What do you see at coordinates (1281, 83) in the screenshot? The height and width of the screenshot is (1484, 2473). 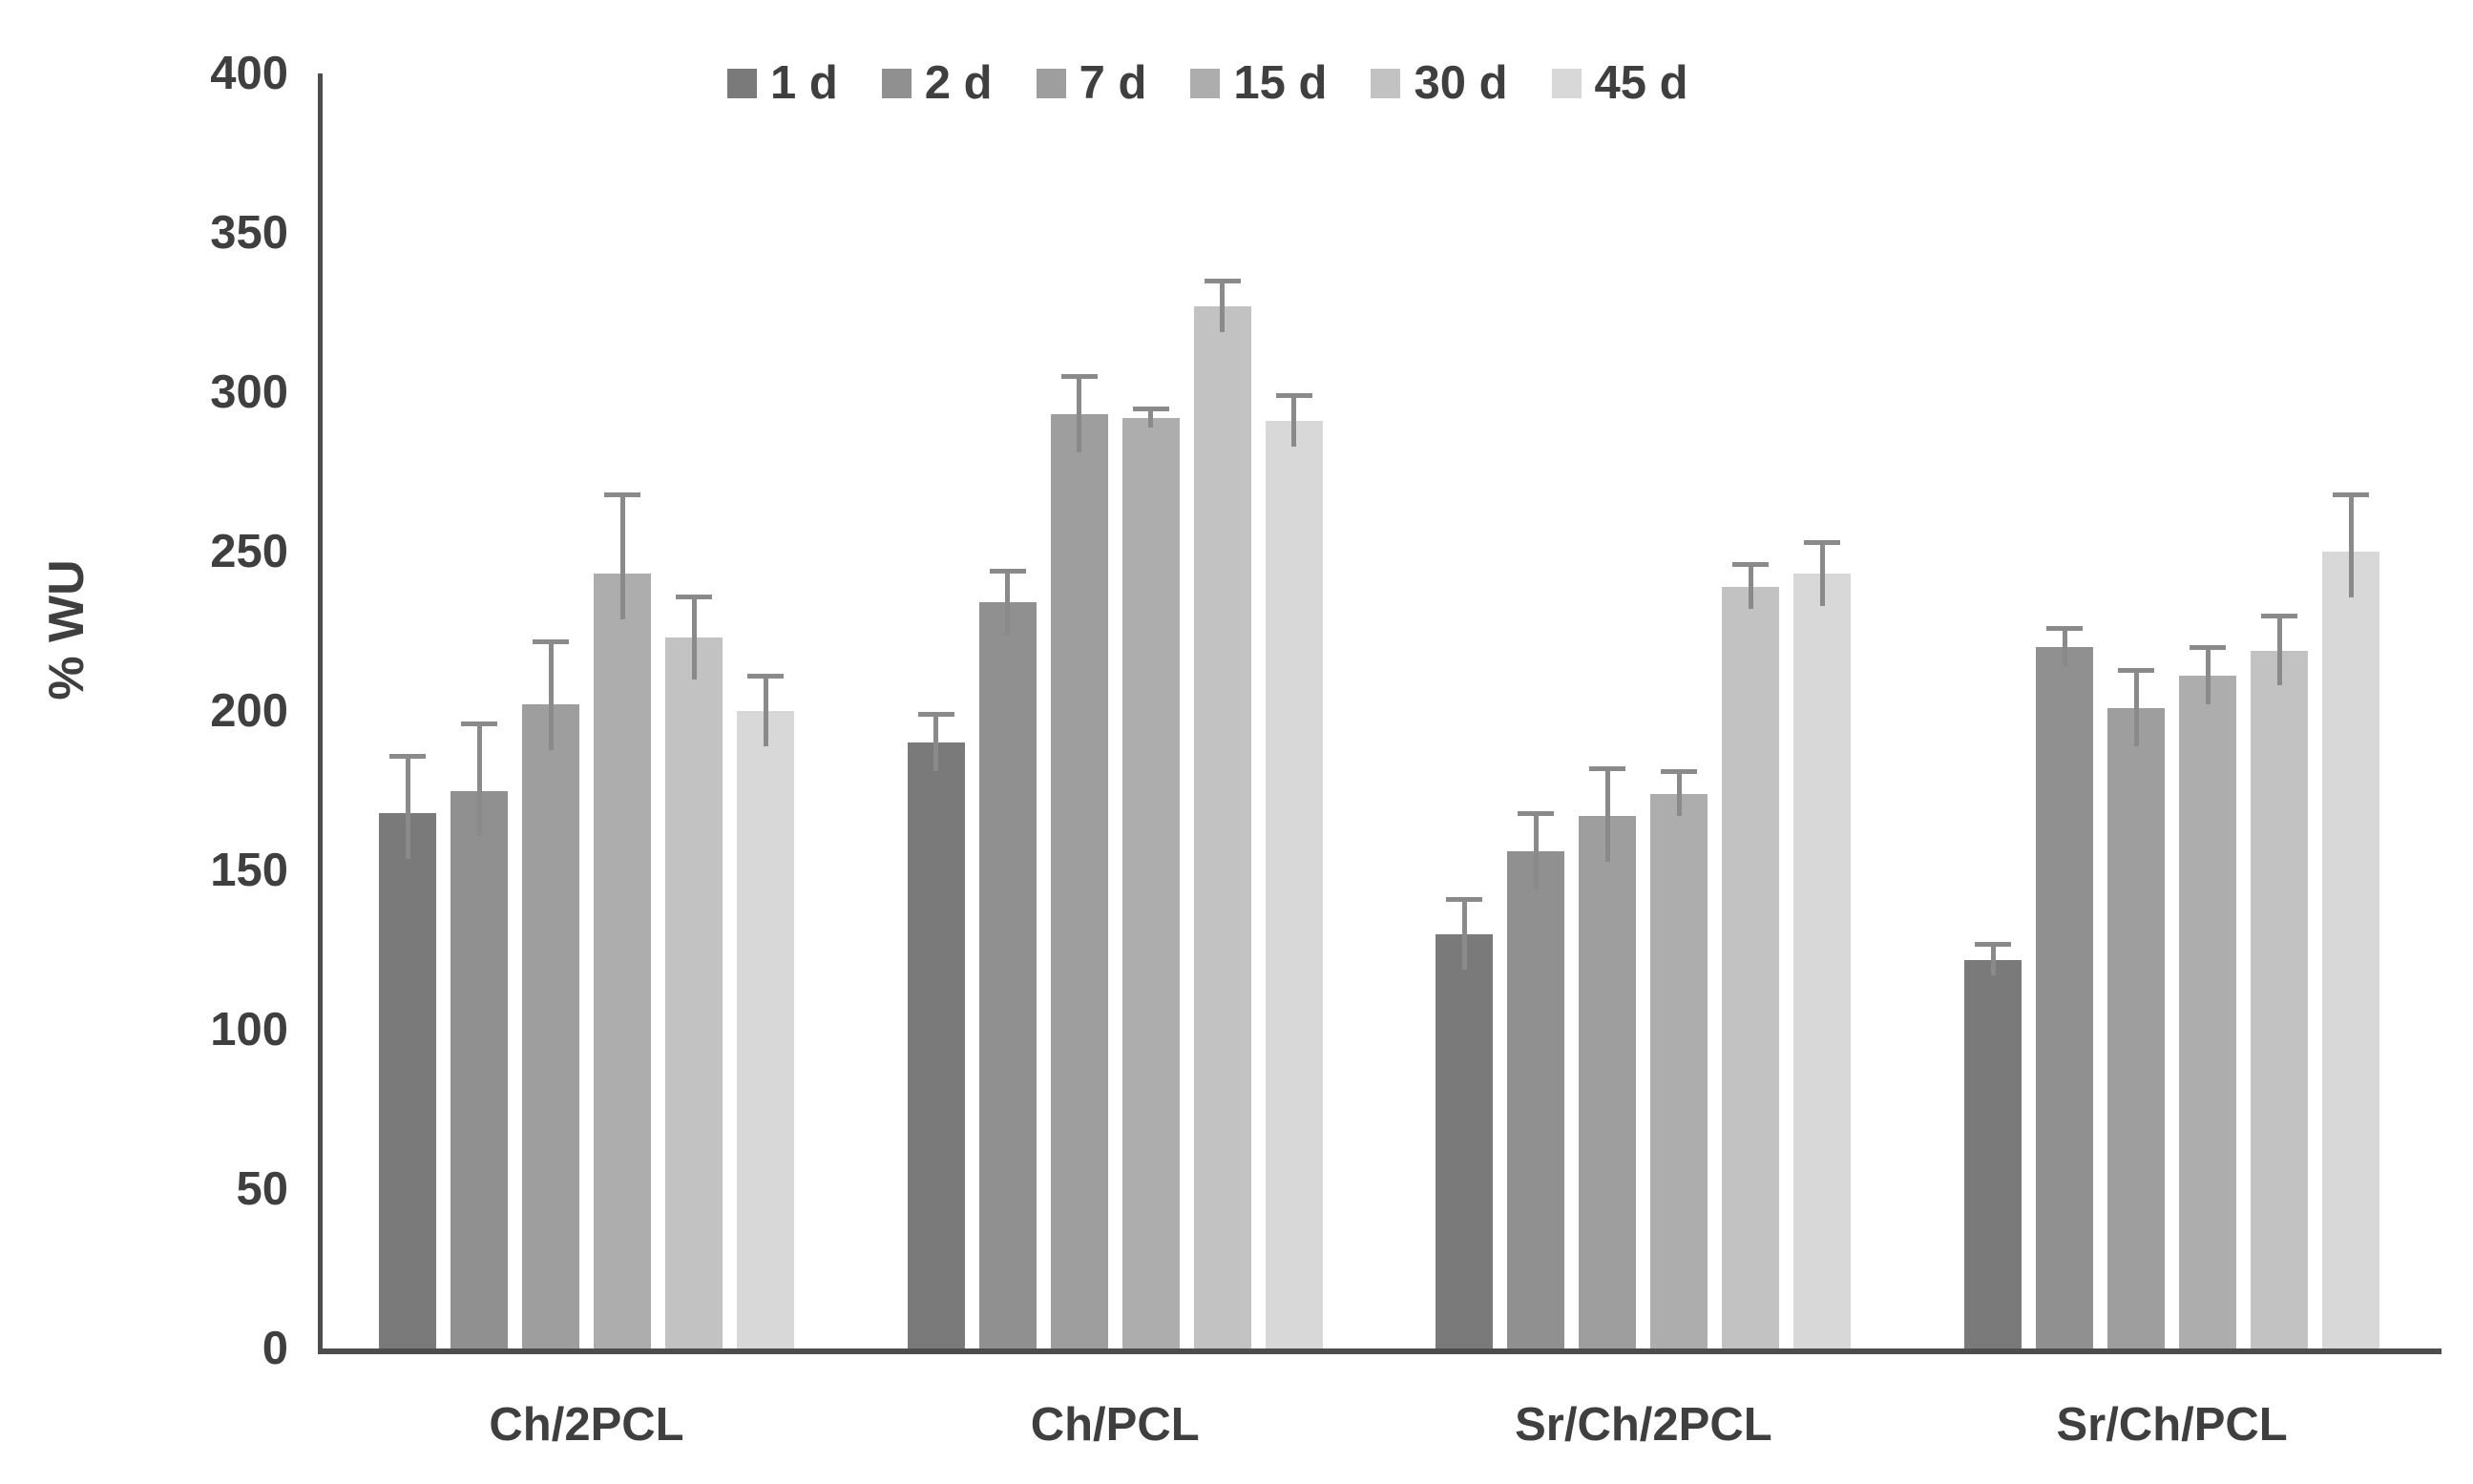 I see `legend-label: 15 d` at bounding box center [1281, 83].